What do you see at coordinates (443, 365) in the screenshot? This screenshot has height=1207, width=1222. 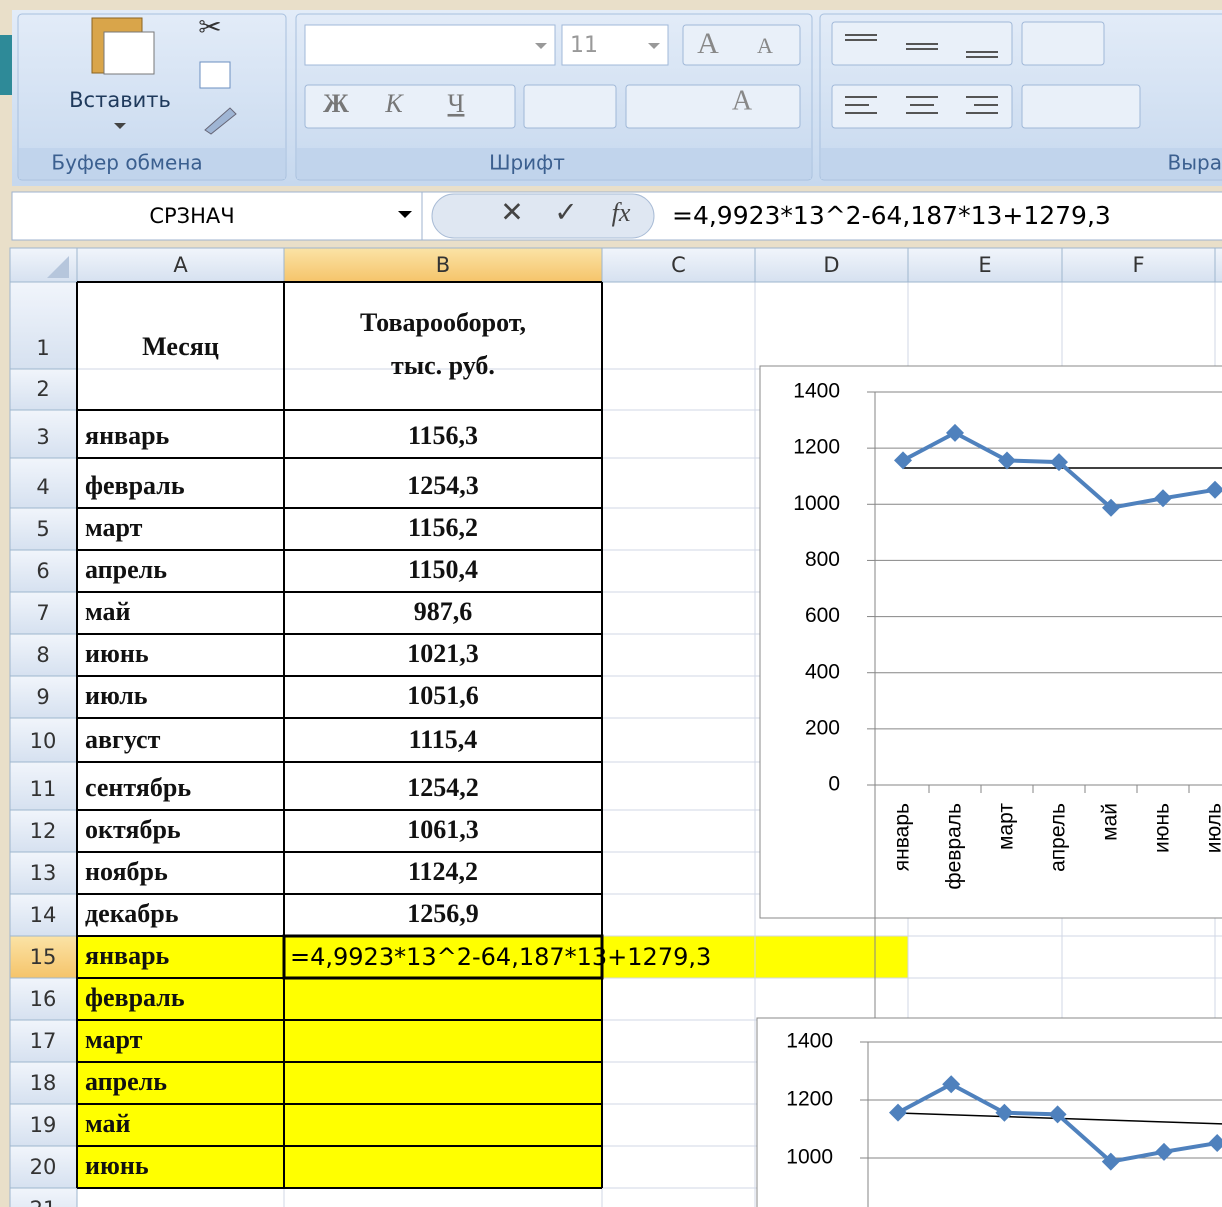 I see `cell-text: тыс. руб.` at bounding box center [443, 365].